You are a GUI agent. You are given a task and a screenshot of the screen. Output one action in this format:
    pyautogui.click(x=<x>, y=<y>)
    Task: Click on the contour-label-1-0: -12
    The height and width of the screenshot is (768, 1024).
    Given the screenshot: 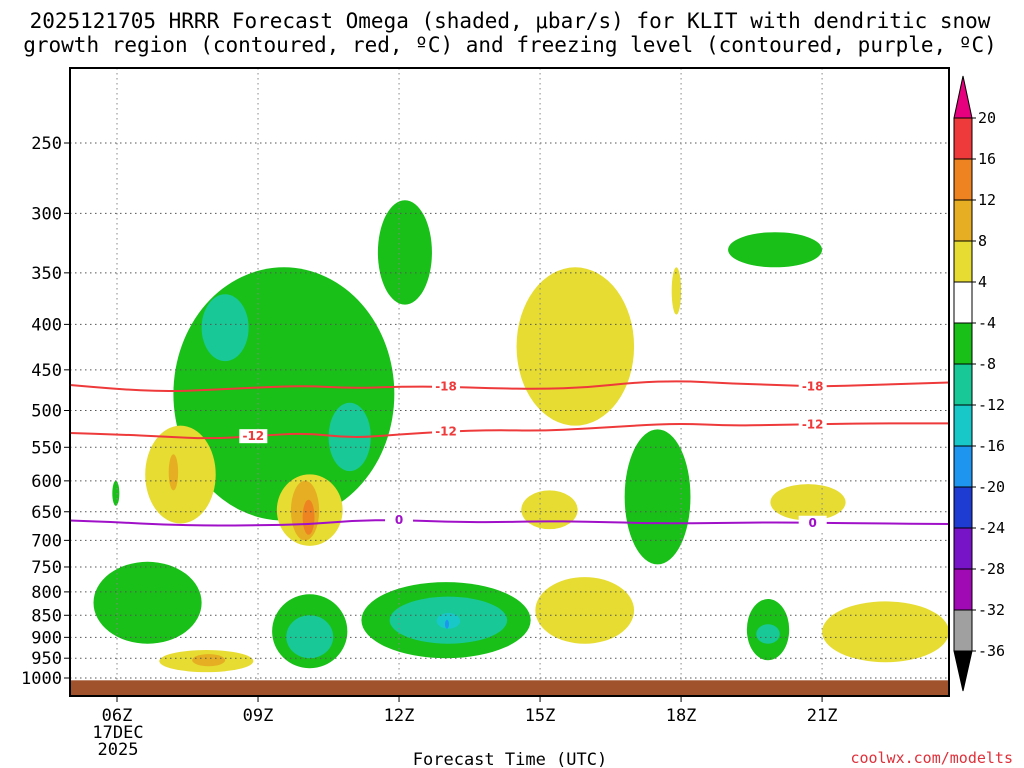 What is the action you would take?
    pyautogui.click(x=253, y=436)
    